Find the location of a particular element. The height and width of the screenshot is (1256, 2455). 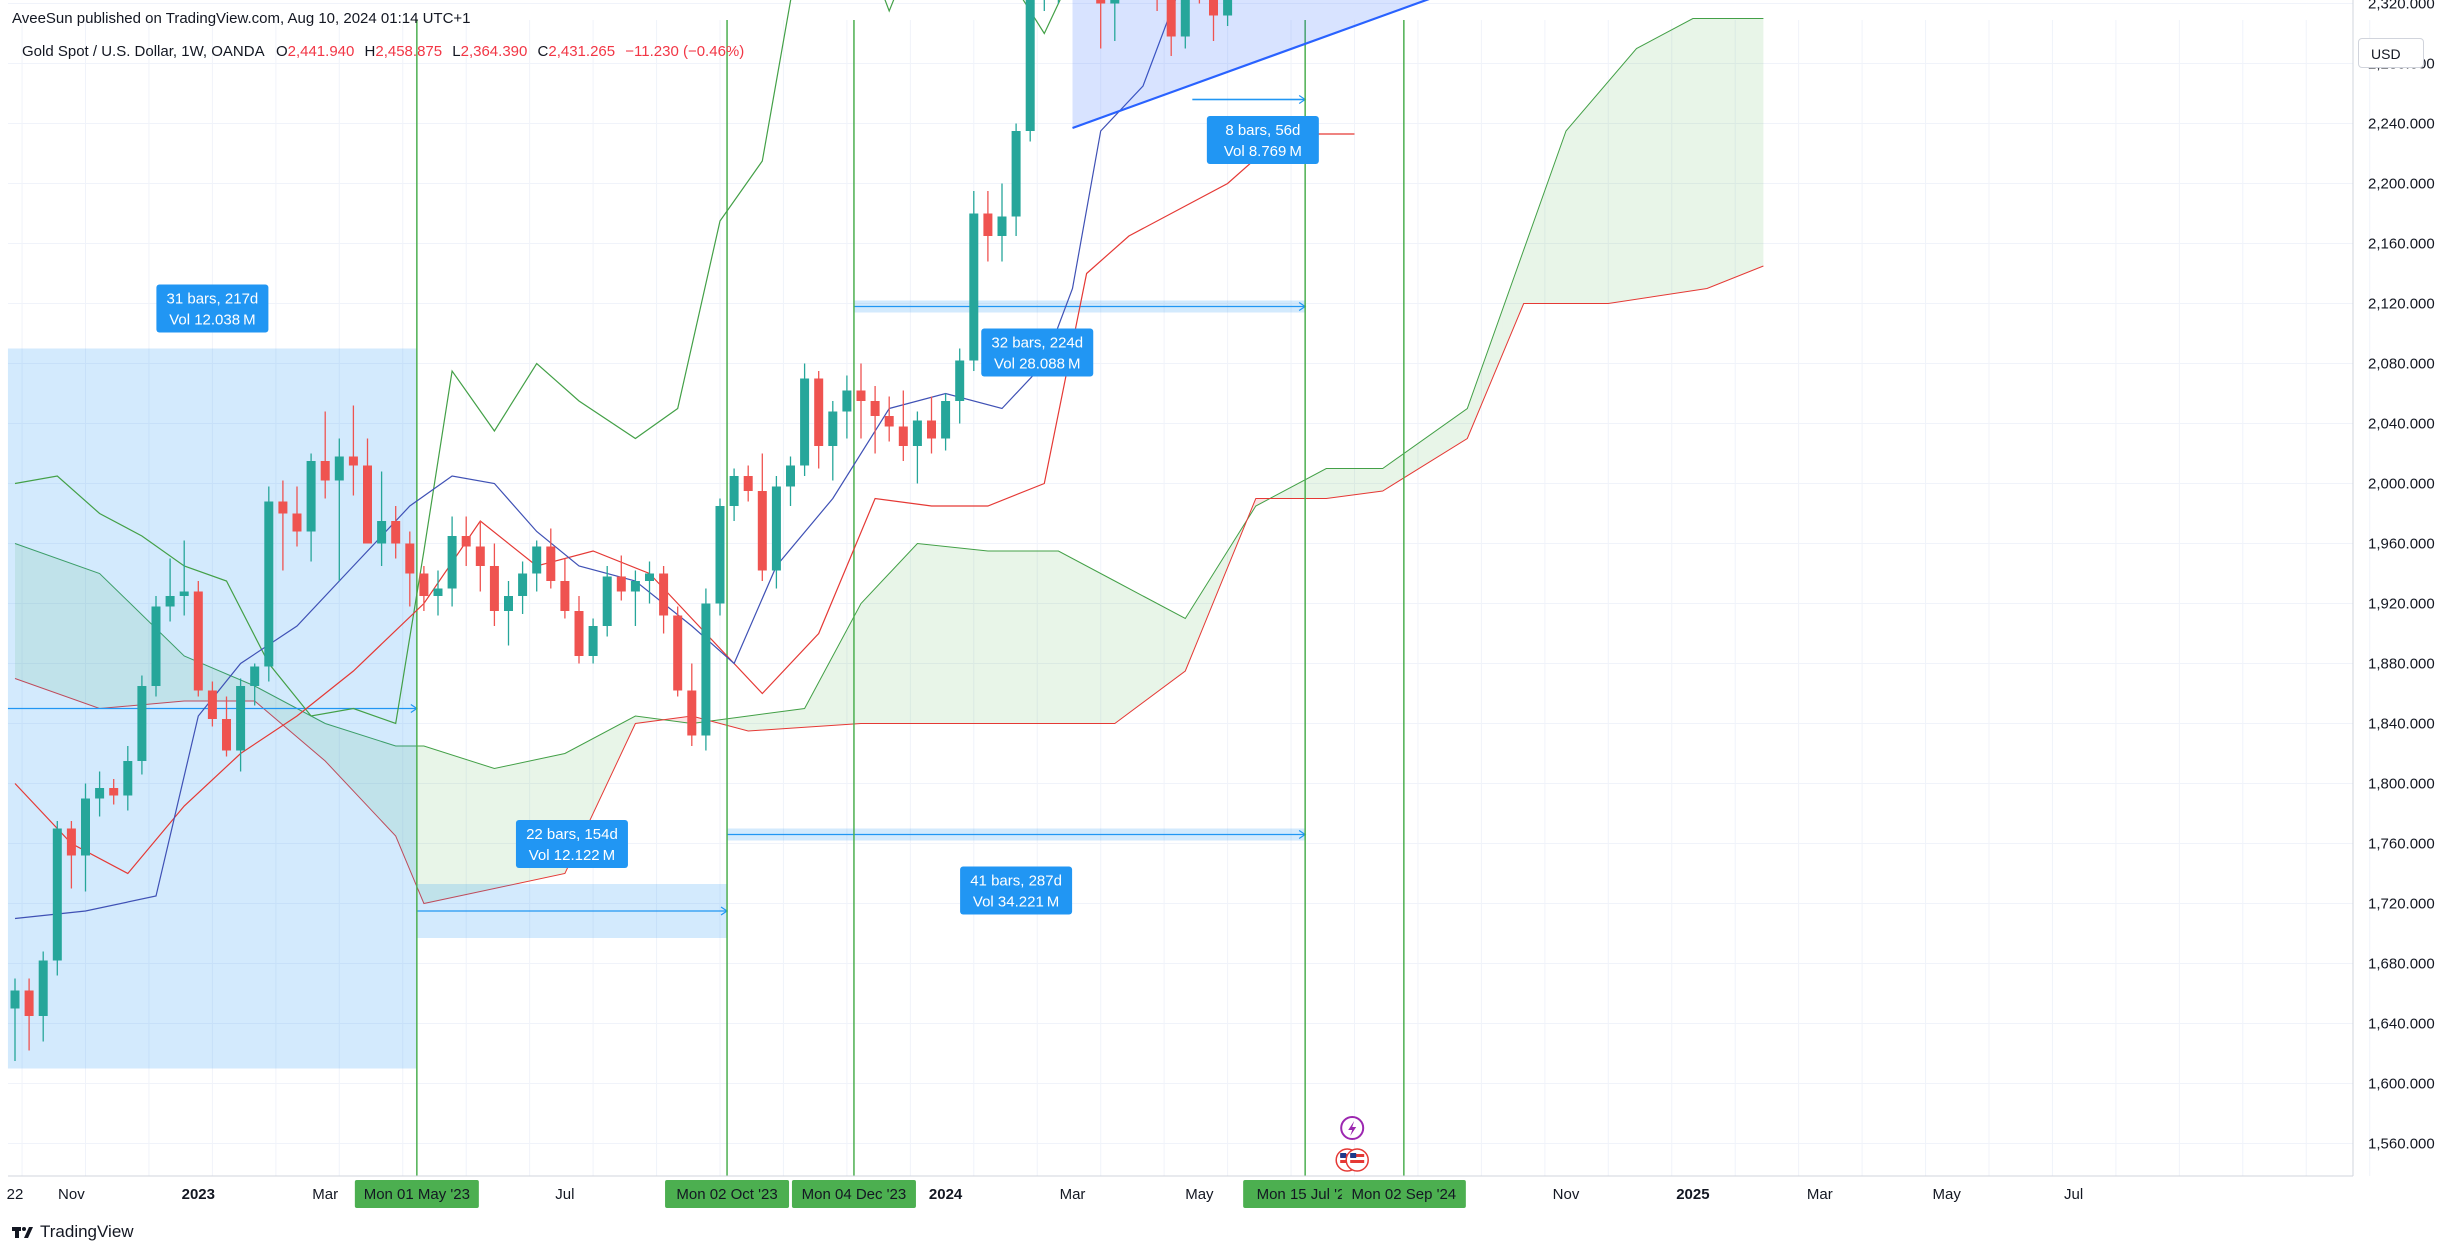

measure-label: 32 bars, 224d Vol 28.088 M is located at coordinates (1037, 352).